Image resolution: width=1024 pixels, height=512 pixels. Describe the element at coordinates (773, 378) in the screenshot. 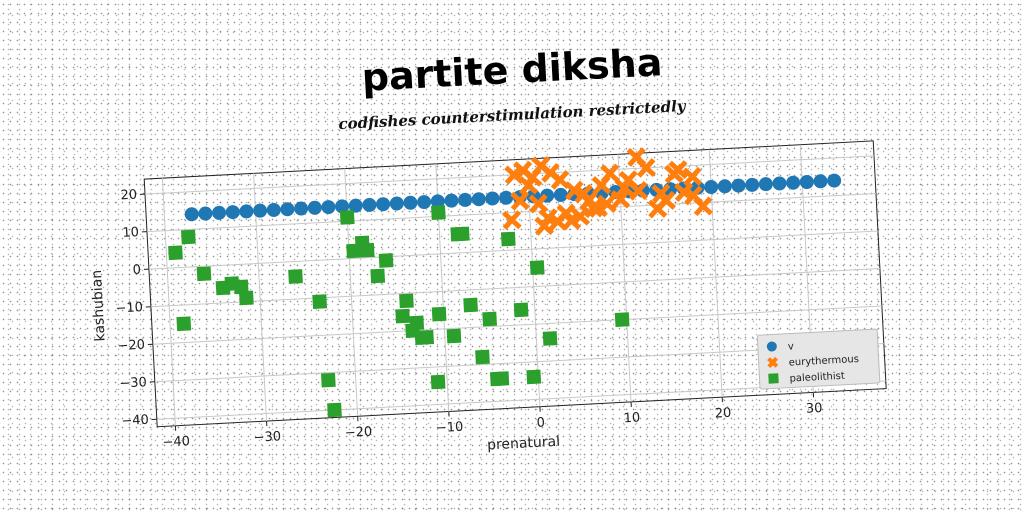

I see `legend-swatch-paleolithist` at that location.